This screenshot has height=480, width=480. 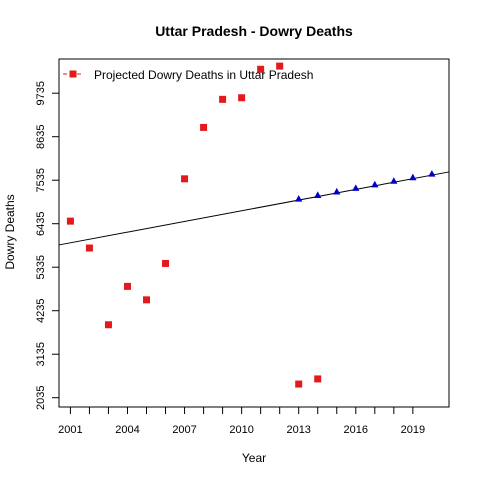 What do you see at coordinates (41, 136) in the screenshot?
I see `y-tick-label: 8635` at bounding box center [41, 136].